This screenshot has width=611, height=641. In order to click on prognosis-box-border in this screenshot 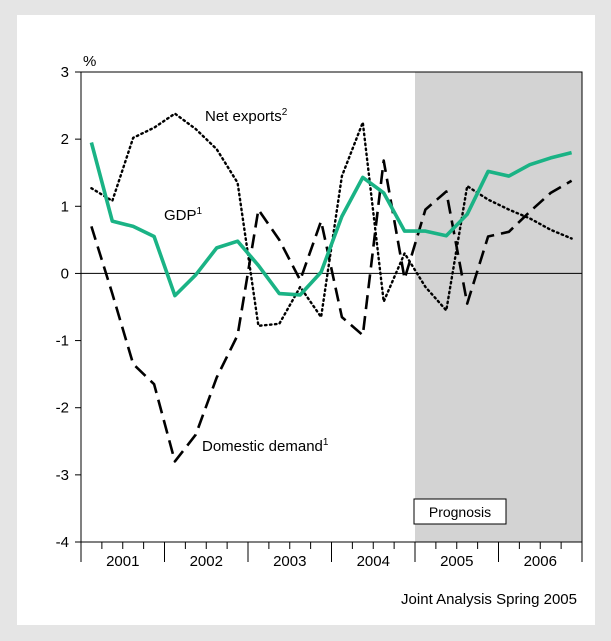, I will do `click(460, 511)`.